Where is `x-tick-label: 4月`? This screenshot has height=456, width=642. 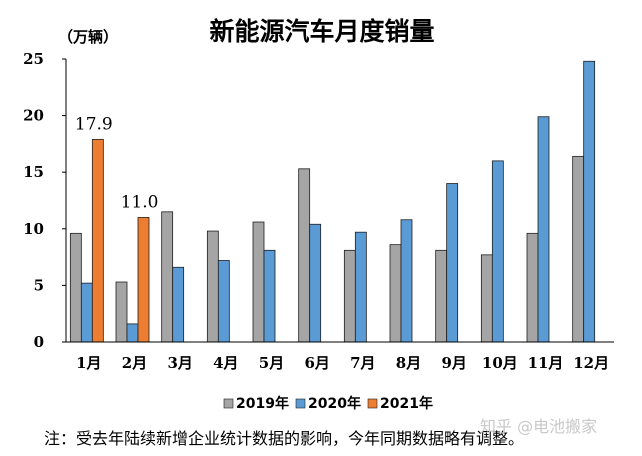
x-tick-label: 4月 is located at coordinates (225, 363).